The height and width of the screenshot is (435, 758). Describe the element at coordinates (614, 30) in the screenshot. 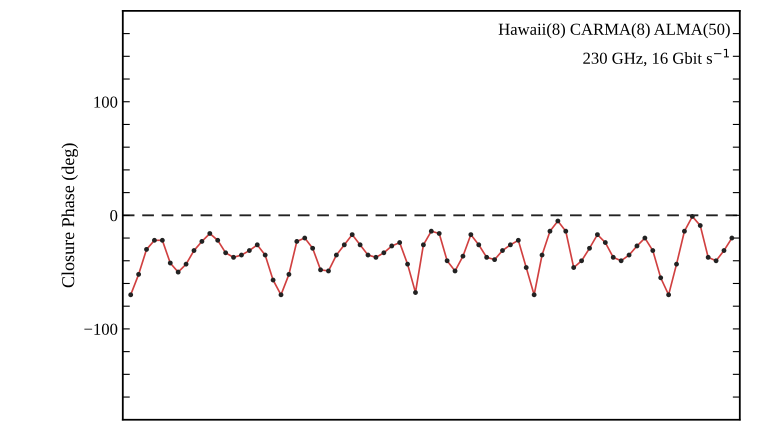

I see `annotation: Hawaii(8) CARMA(8) ALMA(50)` at that location.